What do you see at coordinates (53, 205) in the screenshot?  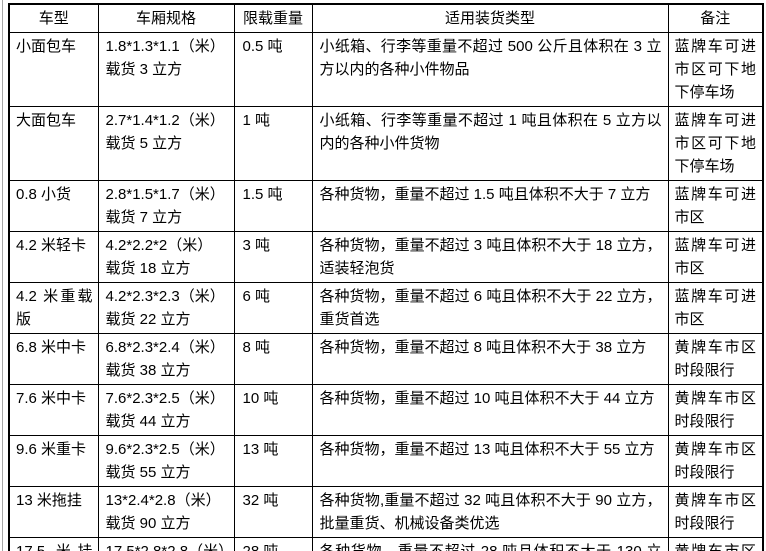 I see `vehicle-type-cell: 0.8 小货` at bounding box center [53, 205].